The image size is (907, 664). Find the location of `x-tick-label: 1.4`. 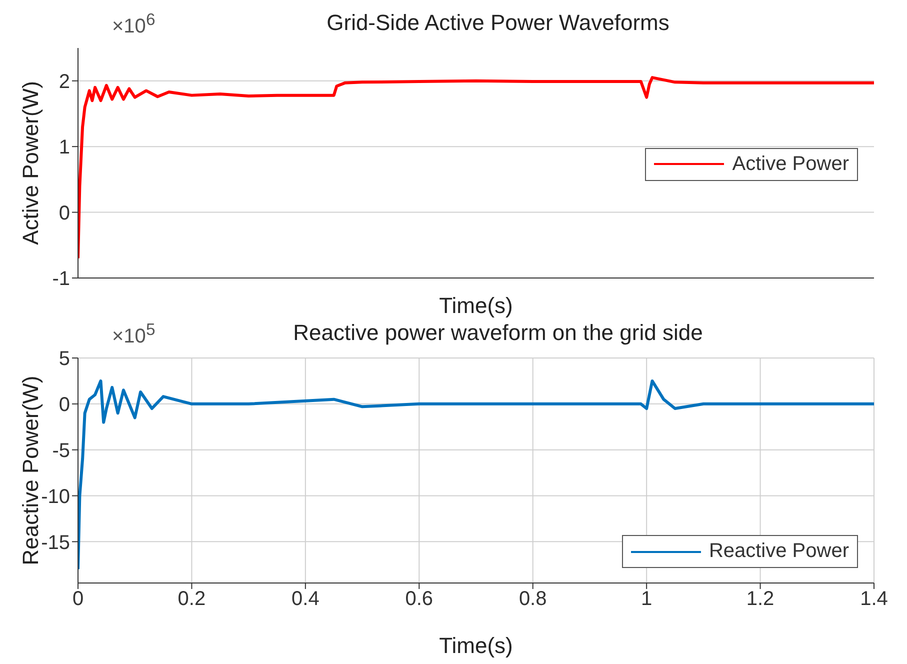

x-tick-label: 1.4 is located at coordinates (874, 599).